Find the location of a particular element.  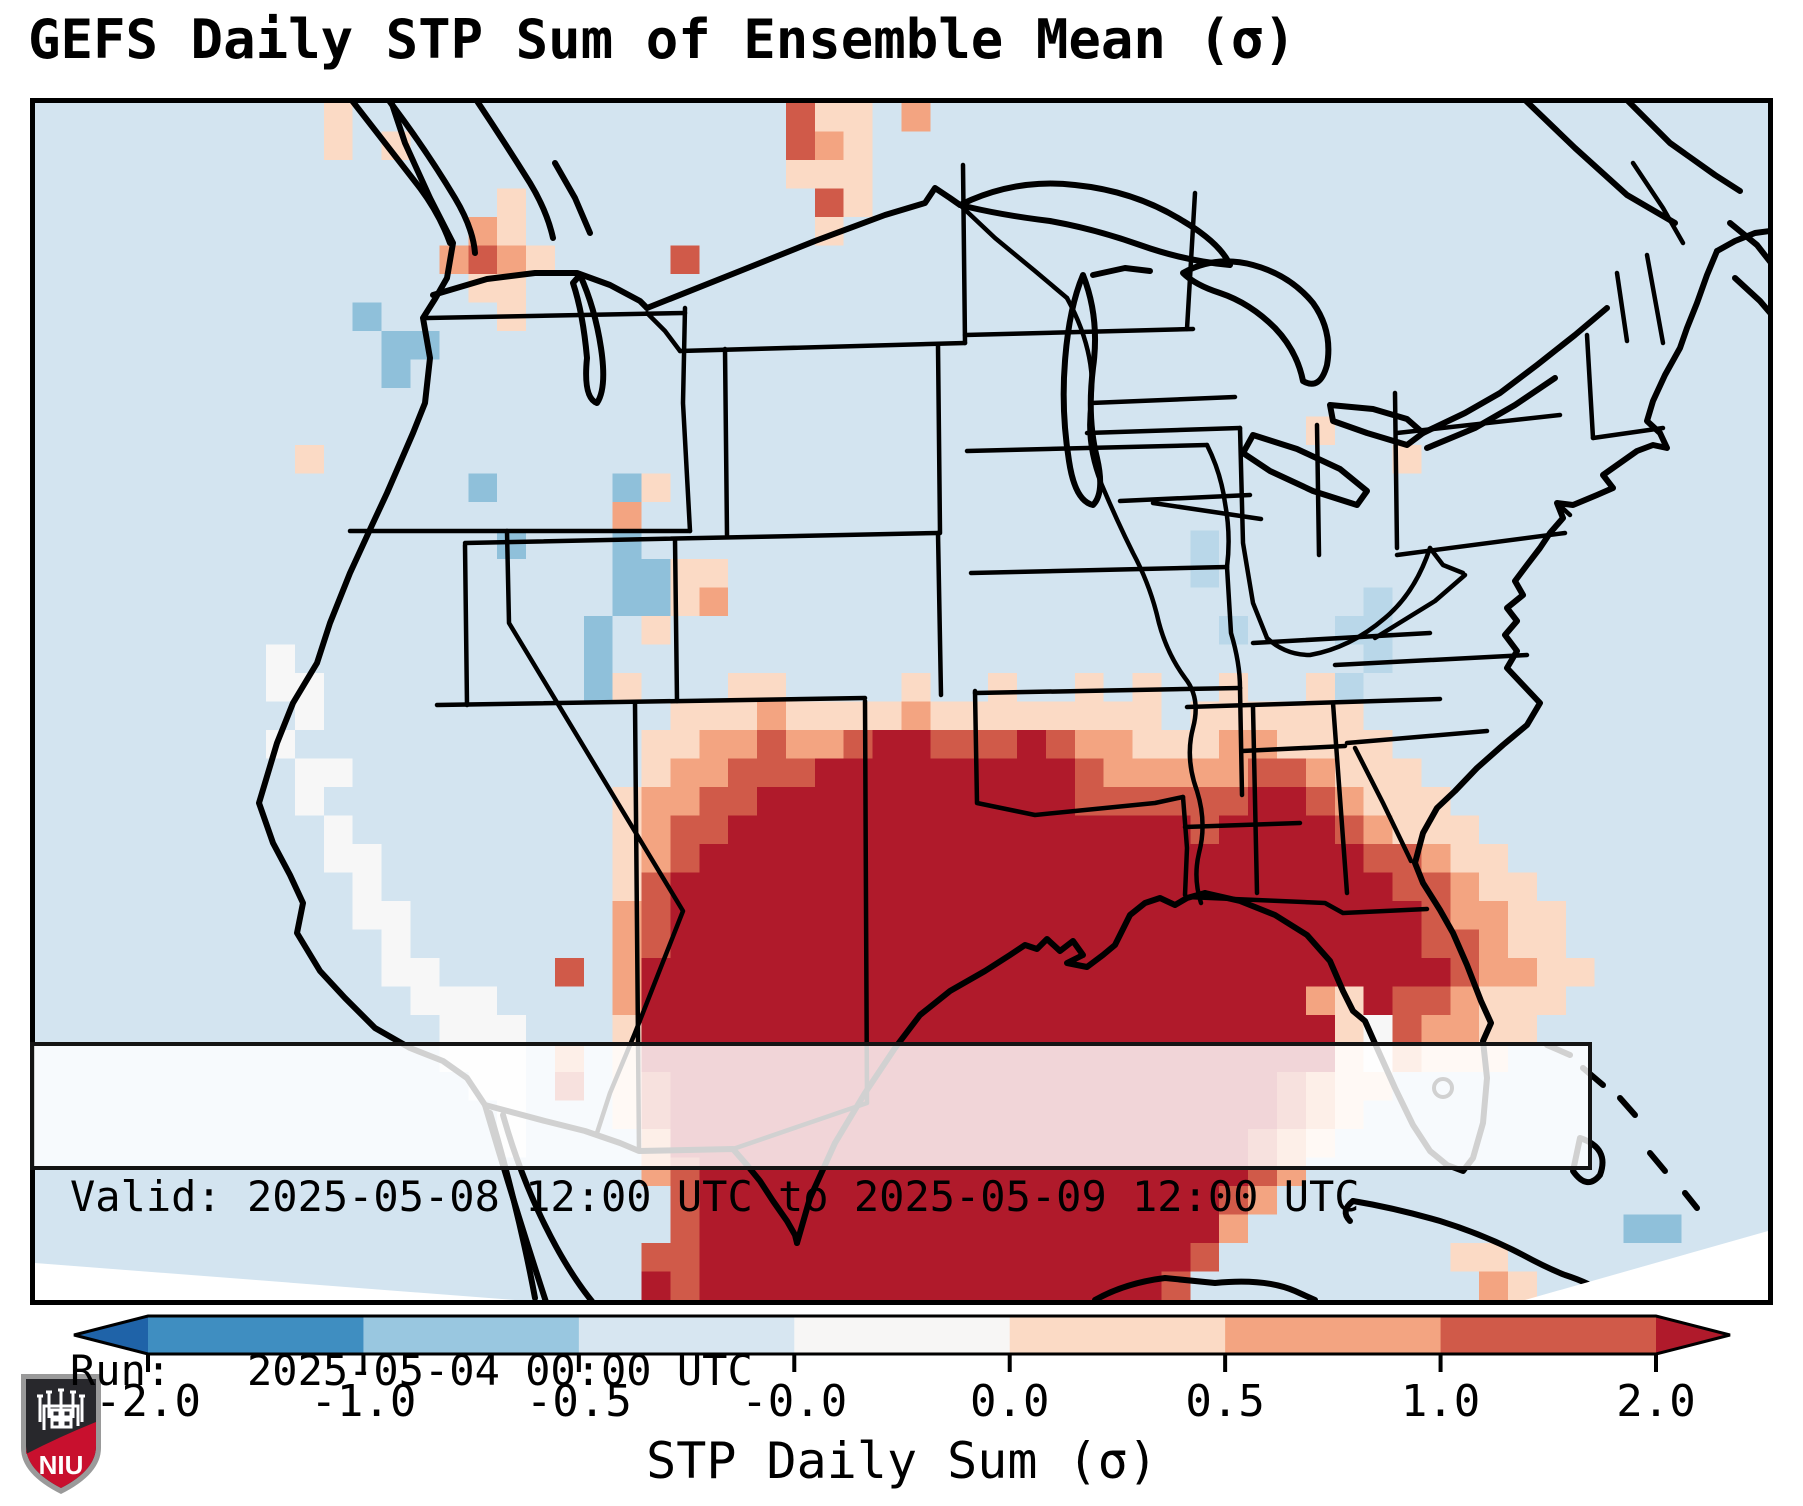

colorbar-axis-label: STP Daily Sum (σ) is located at coordinates (902, 1461).